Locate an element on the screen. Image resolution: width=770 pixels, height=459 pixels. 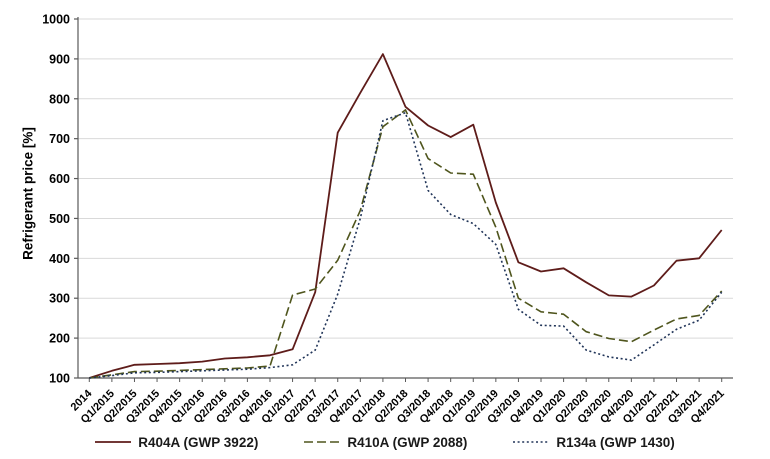
legend-item-r404a: R404A (GWP 3922) is located at coordinates (176, 442).